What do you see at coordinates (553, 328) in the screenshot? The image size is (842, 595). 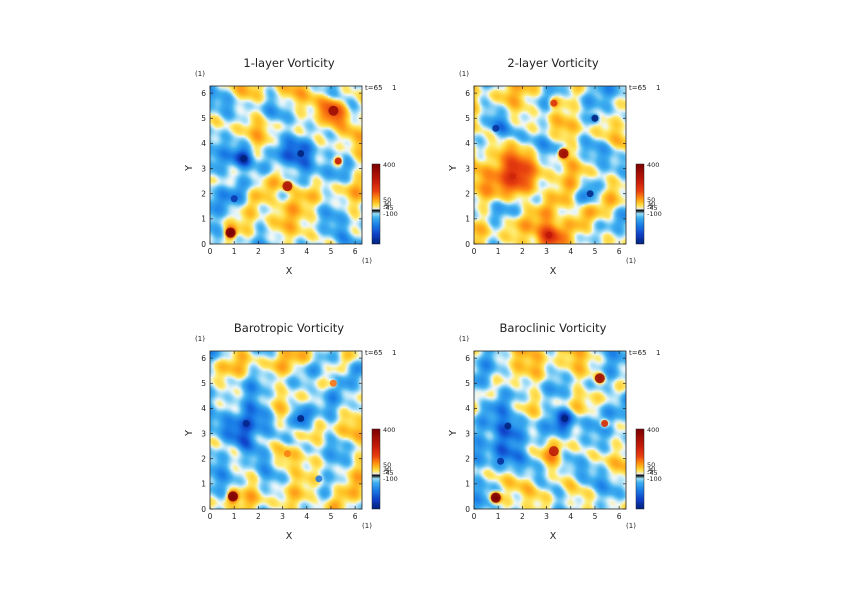 I see `chart-title: Baroclinic Vorticity` at bounding box center [553, 328].